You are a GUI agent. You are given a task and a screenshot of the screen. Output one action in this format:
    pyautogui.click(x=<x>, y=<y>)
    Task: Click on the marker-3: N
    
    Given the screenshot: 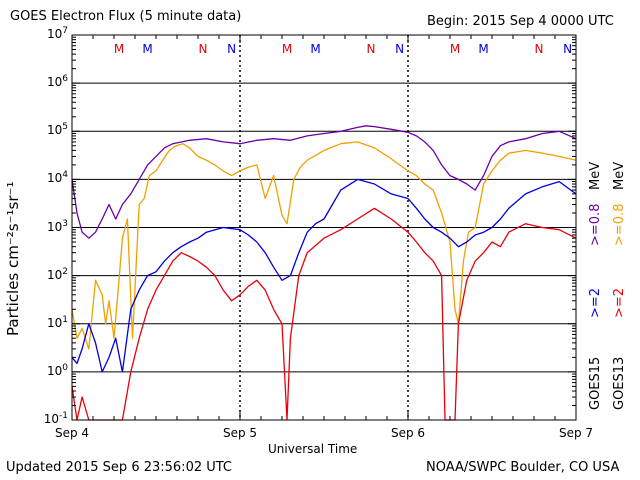 What is the action you would take?
    pyautogui.click(x=231, y=49)
    